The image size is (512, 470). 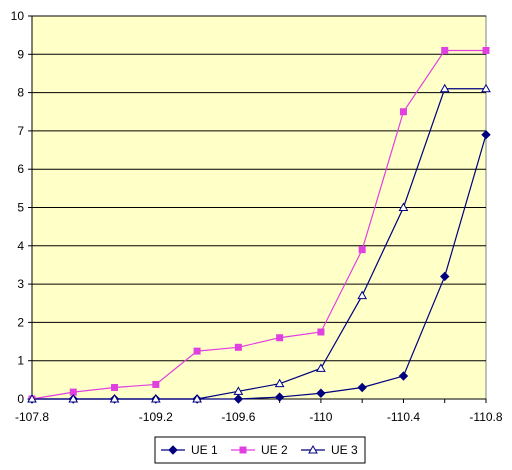 What do you see at coordinates (20, 284) in the screenshot?
I see `y-tick-label: 3` at bounding box center [20, 284].